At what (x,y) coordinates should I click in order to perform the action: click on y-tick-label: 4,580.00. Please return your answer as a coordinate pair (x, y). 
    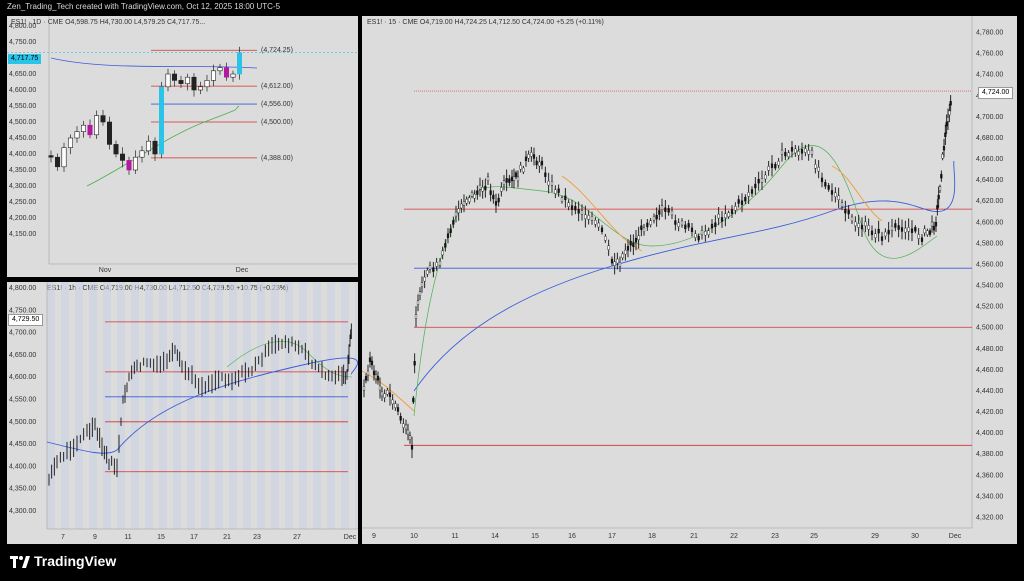
    Looking at the image, I should click on (989, 243).